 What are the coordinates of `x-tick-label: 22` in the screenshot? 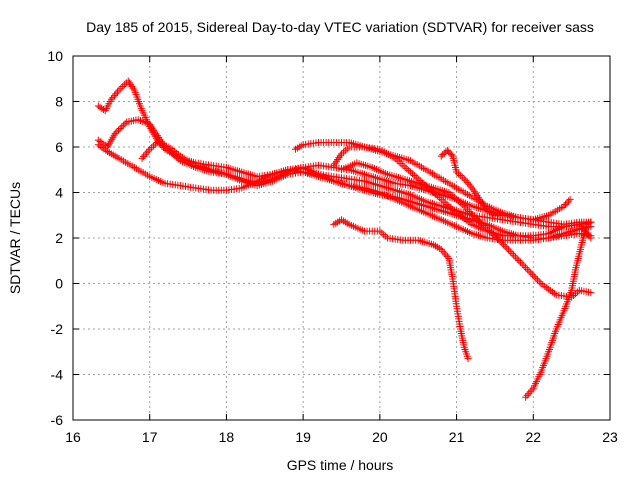 It's located at (533, 437).